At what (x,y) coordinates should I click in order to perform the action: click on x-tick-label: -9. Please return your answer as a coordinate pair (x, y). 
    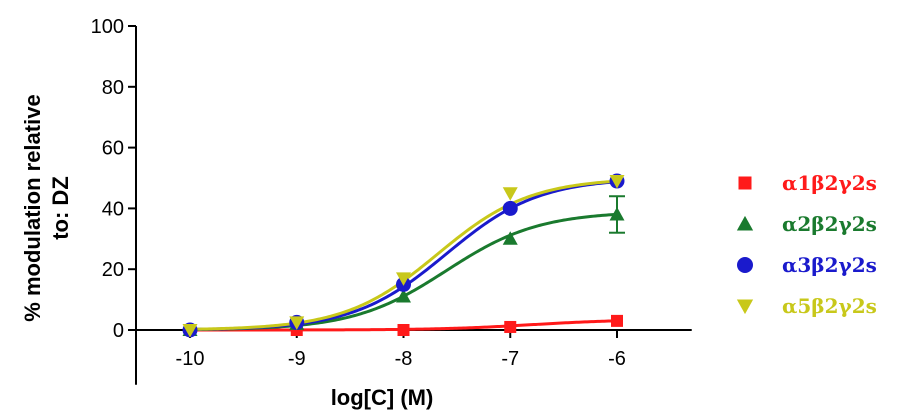
    Looking at the image, I should click on (297, 359).